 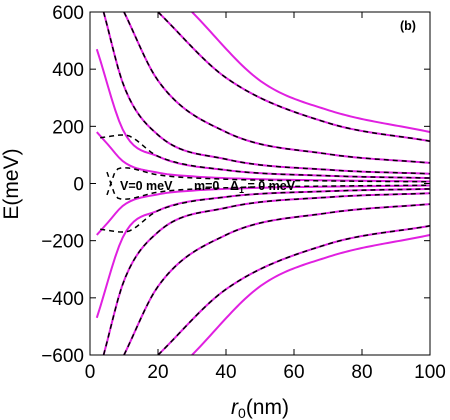 I want to click on y-tick-label: −200, so click(x=62, y=242).